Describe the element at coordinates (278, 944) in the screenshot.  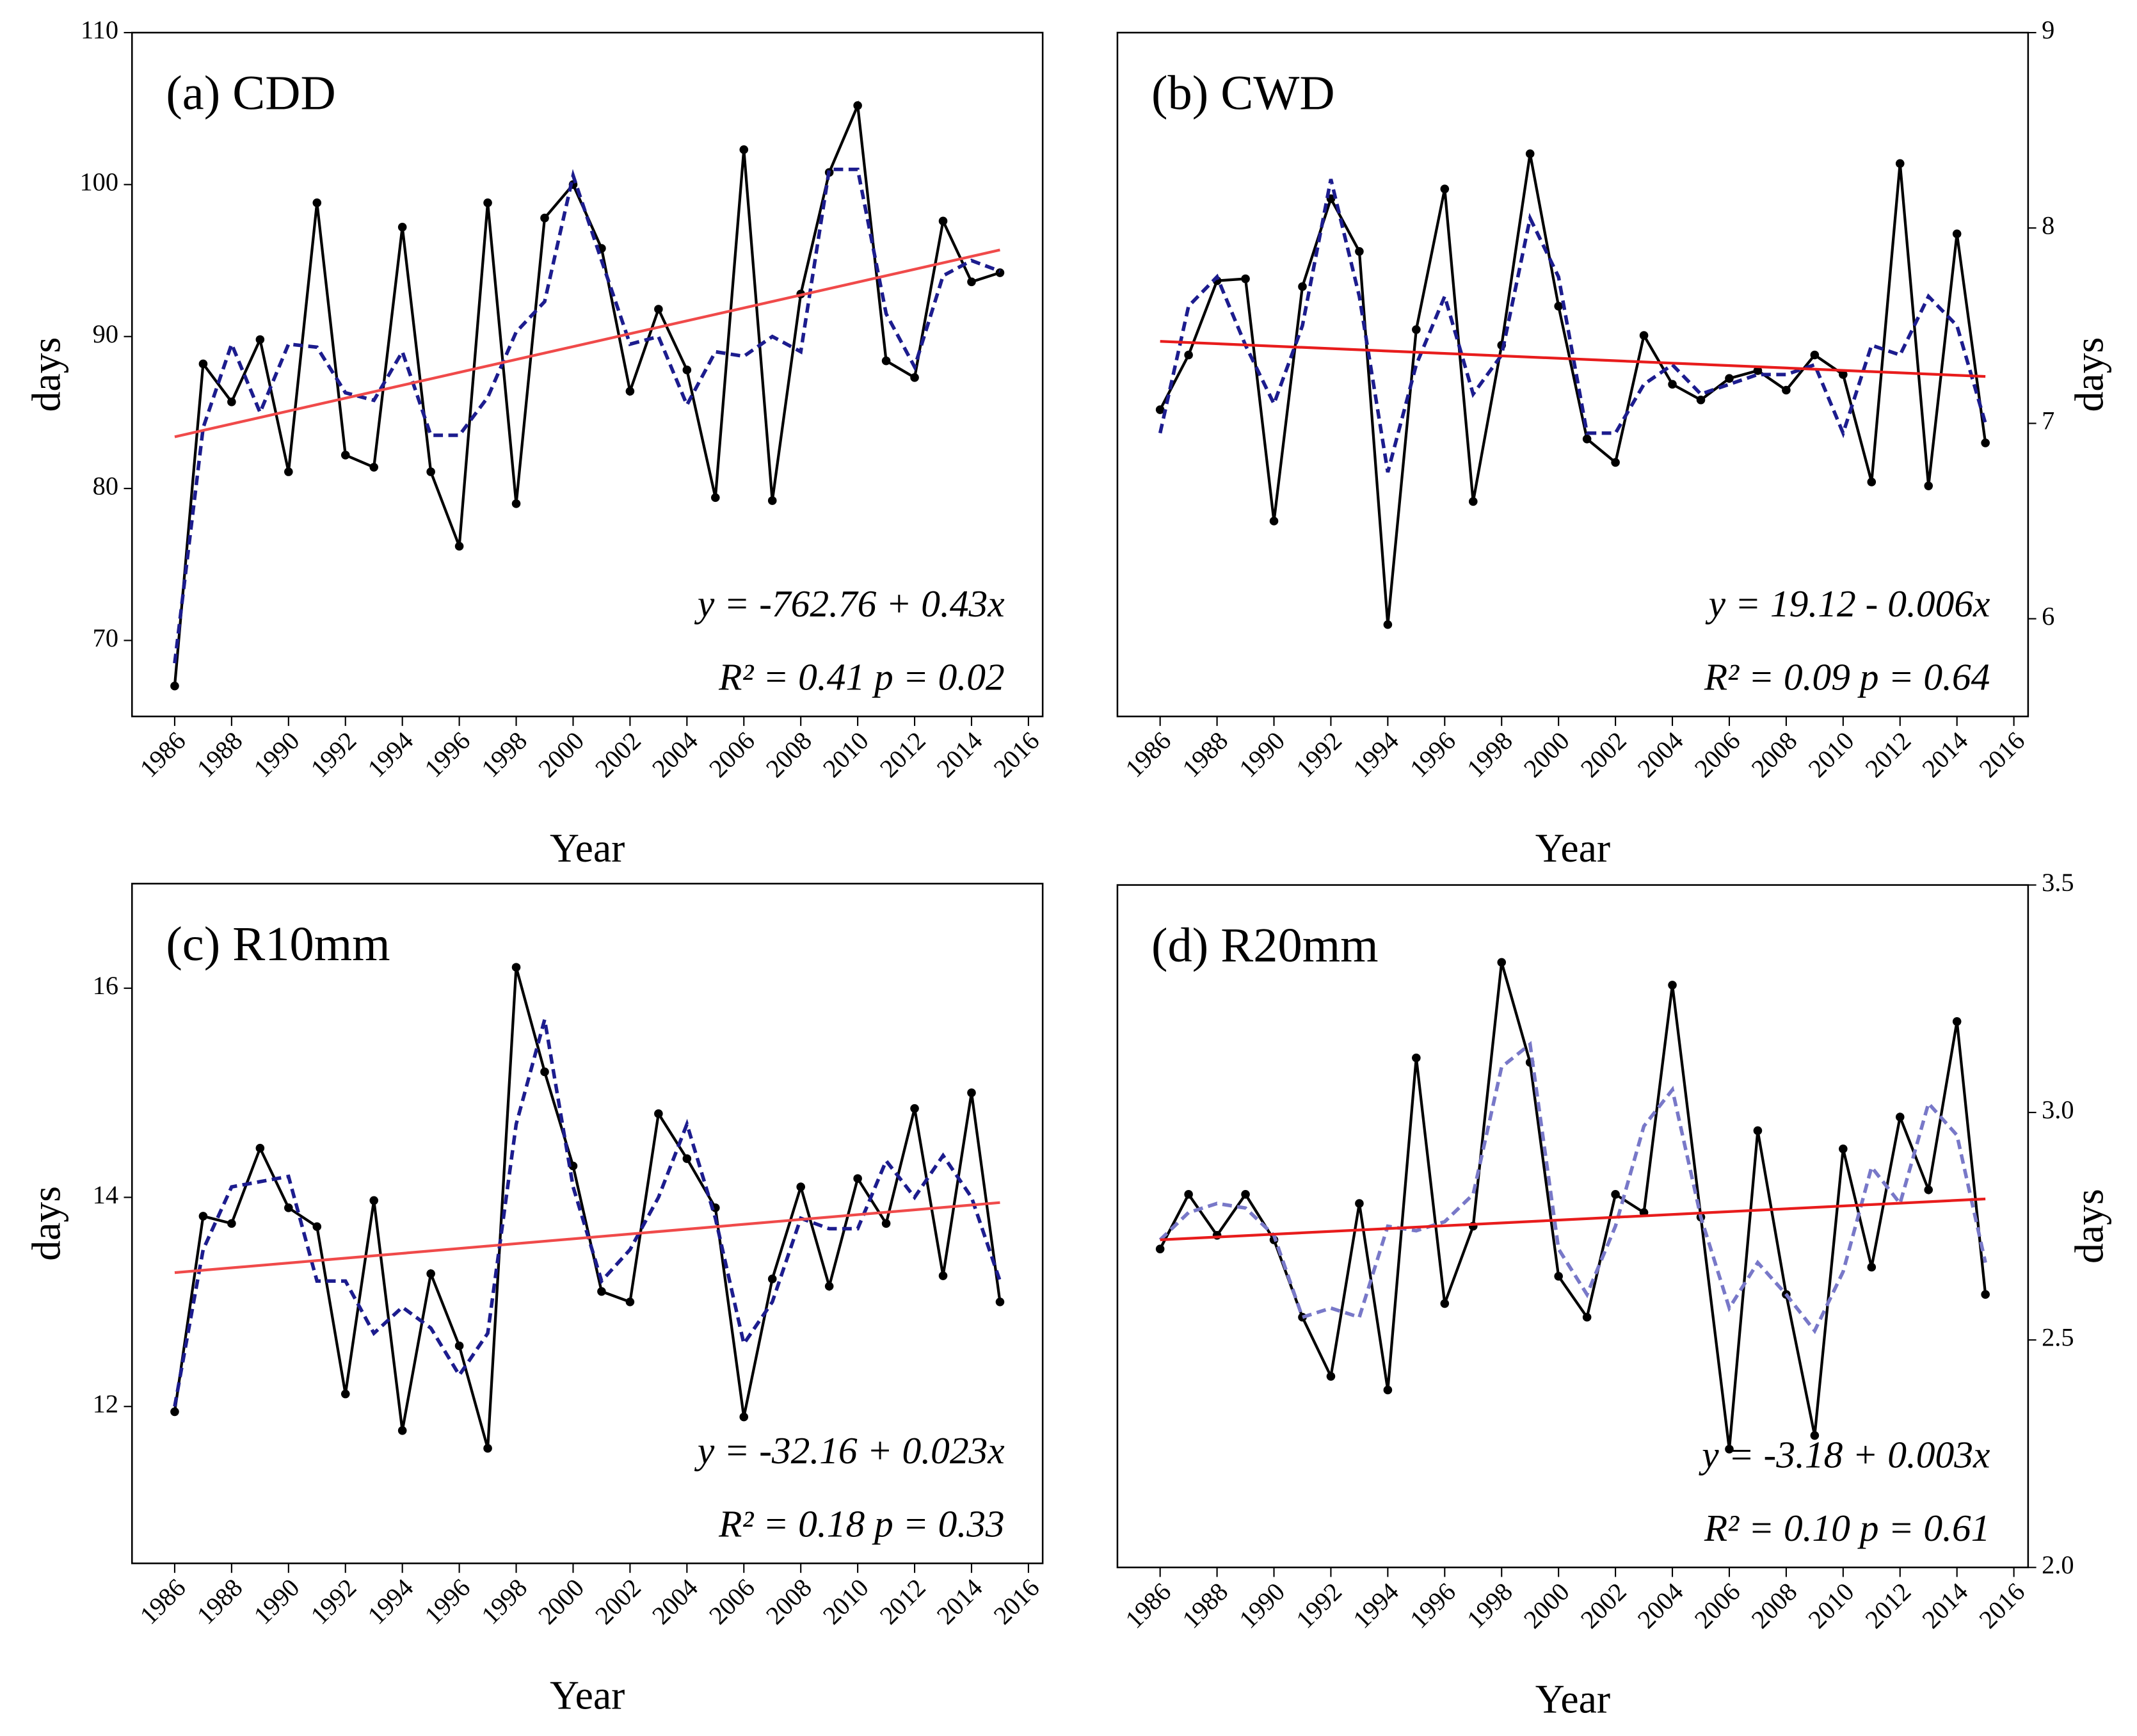
I see `panel-title: (c) R10mm` at that location.